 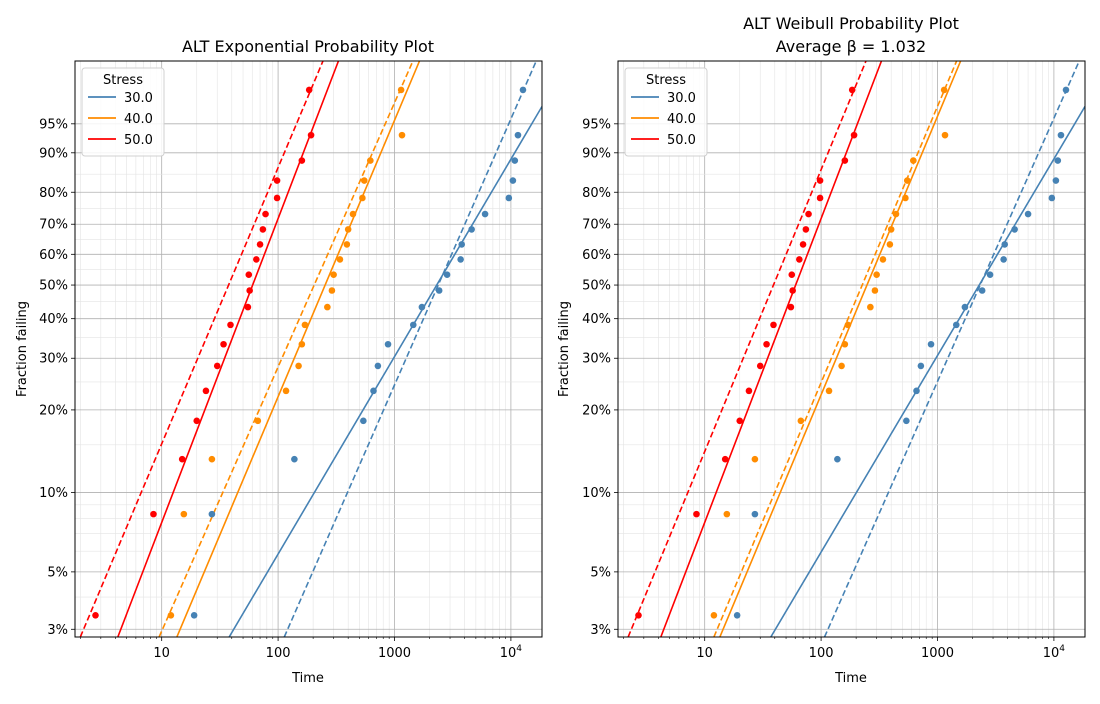 I want to click on y-tick-label: 3%, so click(x=600, y=630).